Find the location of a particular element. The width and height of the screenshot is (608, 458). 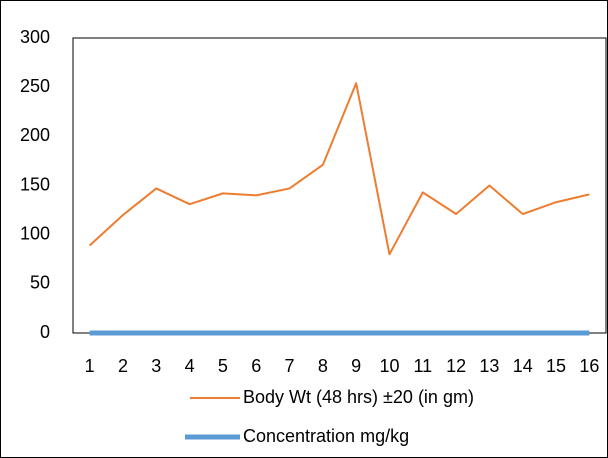

legend-label: Concentration mg/kg is located at coordinates (326, 436).